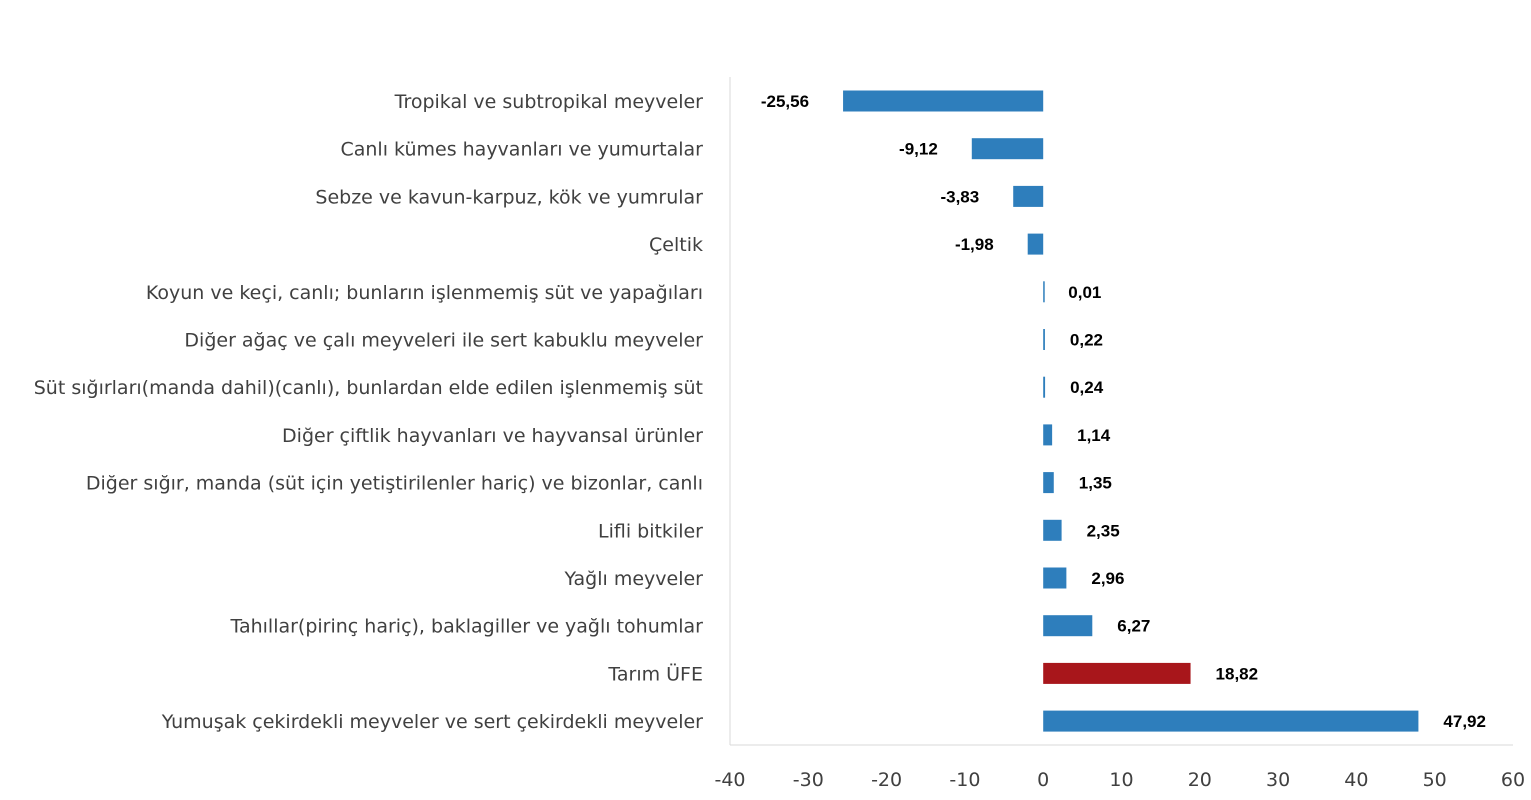  What do you see at coordinates (964, 780) in the screenshot?
I see `x-tick-label: -10` at bounding box center [964, 780].